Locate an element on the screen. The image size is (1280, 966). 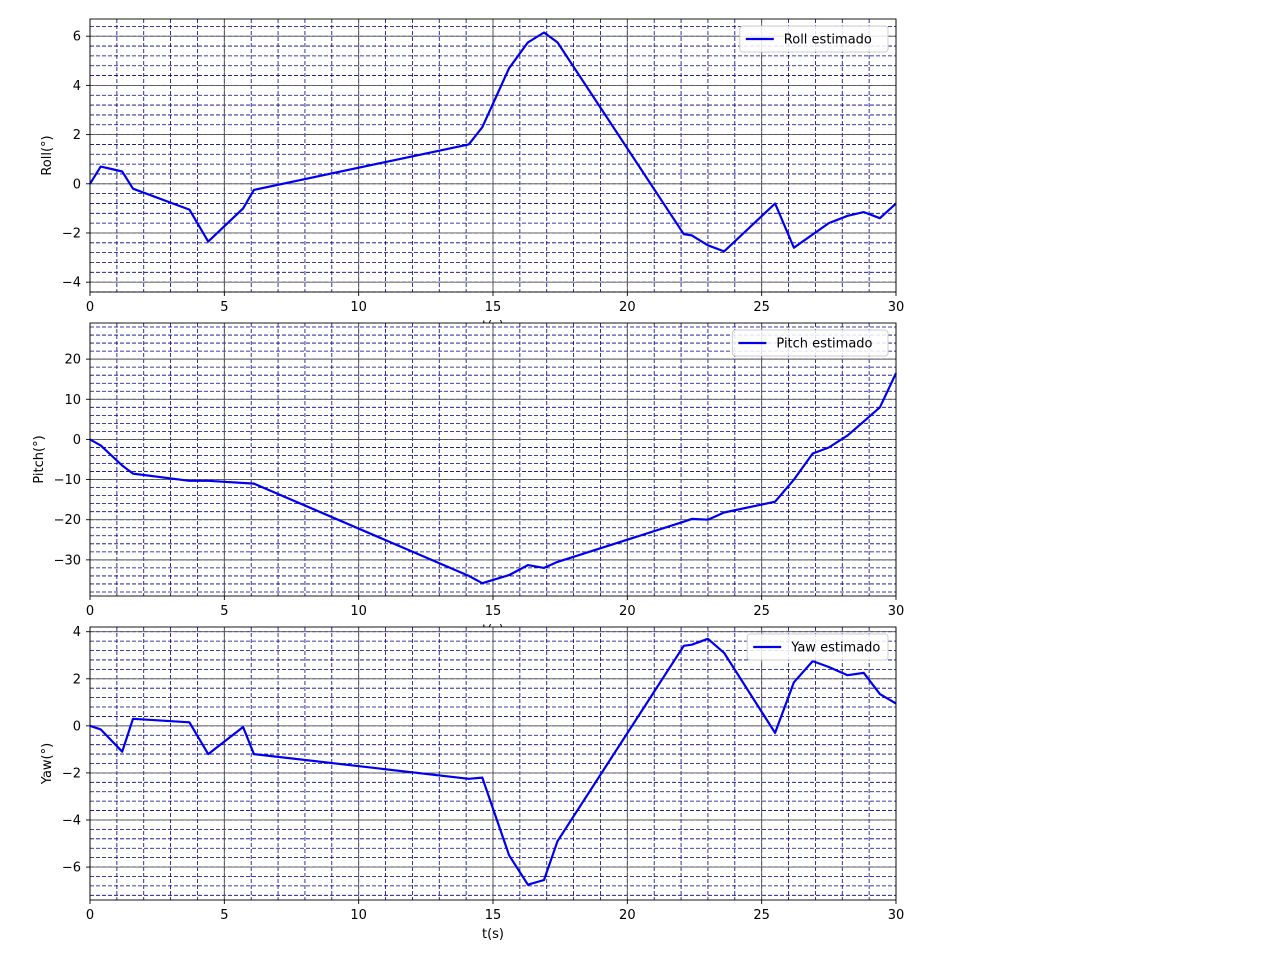
legend: Roll estimado is located at coordinates (814, 39).